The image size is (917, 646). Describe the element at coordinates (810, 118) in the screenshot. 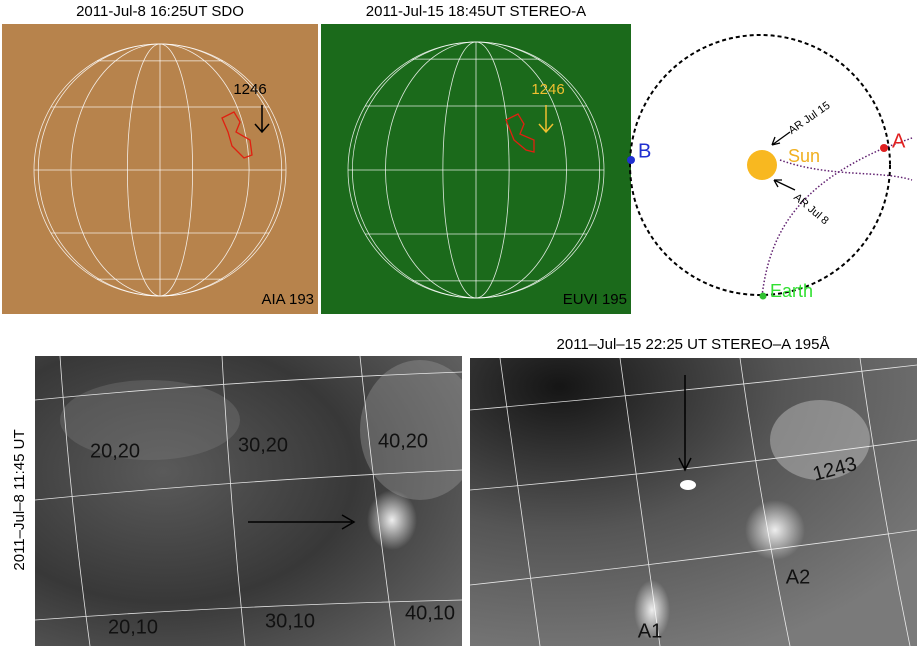

I see `ar-label: AR Jul 15` at that location.